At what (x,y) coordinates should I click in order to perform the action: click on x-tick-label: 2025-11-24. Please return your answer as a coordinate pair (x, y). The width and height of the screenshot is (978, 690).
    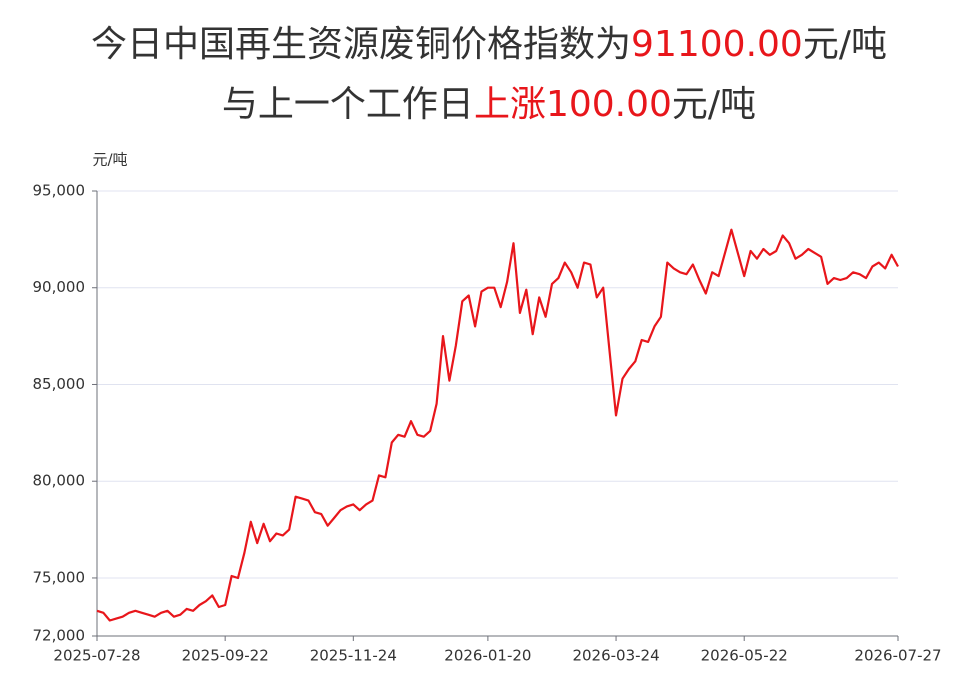
    Looking at the image, I should click on (353, 656).